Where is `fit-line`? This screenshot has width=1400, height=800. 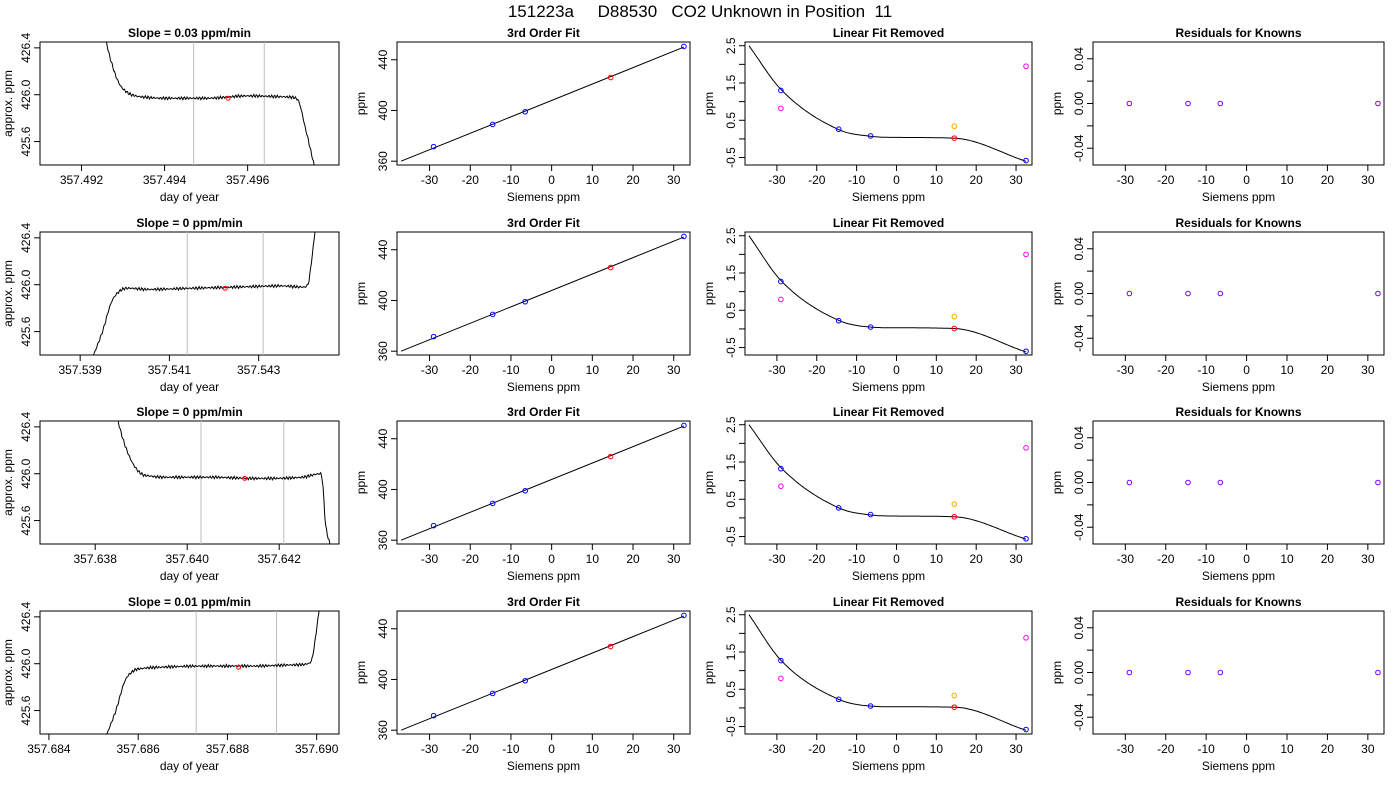
fit-line is located at coordinates (542, 673).